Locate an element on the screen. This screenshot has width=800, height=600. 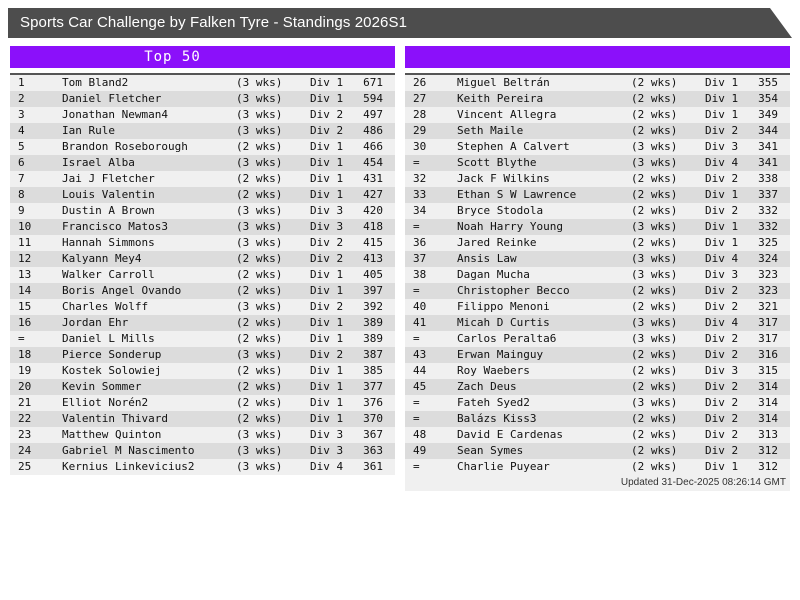
cell-rank: 8 is located at coordinates (21, 194).